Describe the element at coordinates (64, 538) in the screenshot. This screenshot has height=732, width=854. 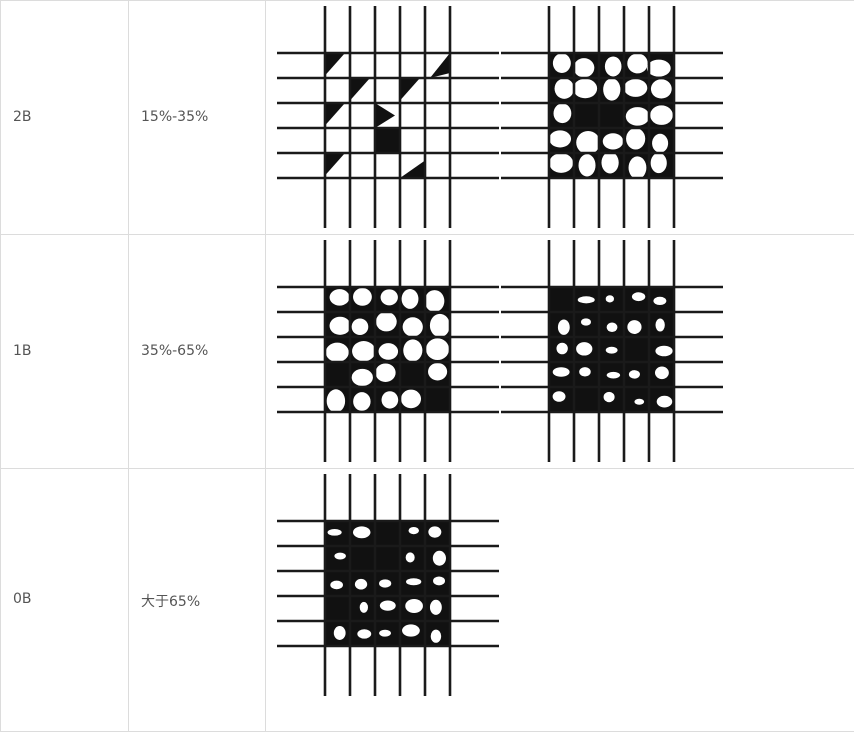
I see `grade-cell: 0B` at that location.